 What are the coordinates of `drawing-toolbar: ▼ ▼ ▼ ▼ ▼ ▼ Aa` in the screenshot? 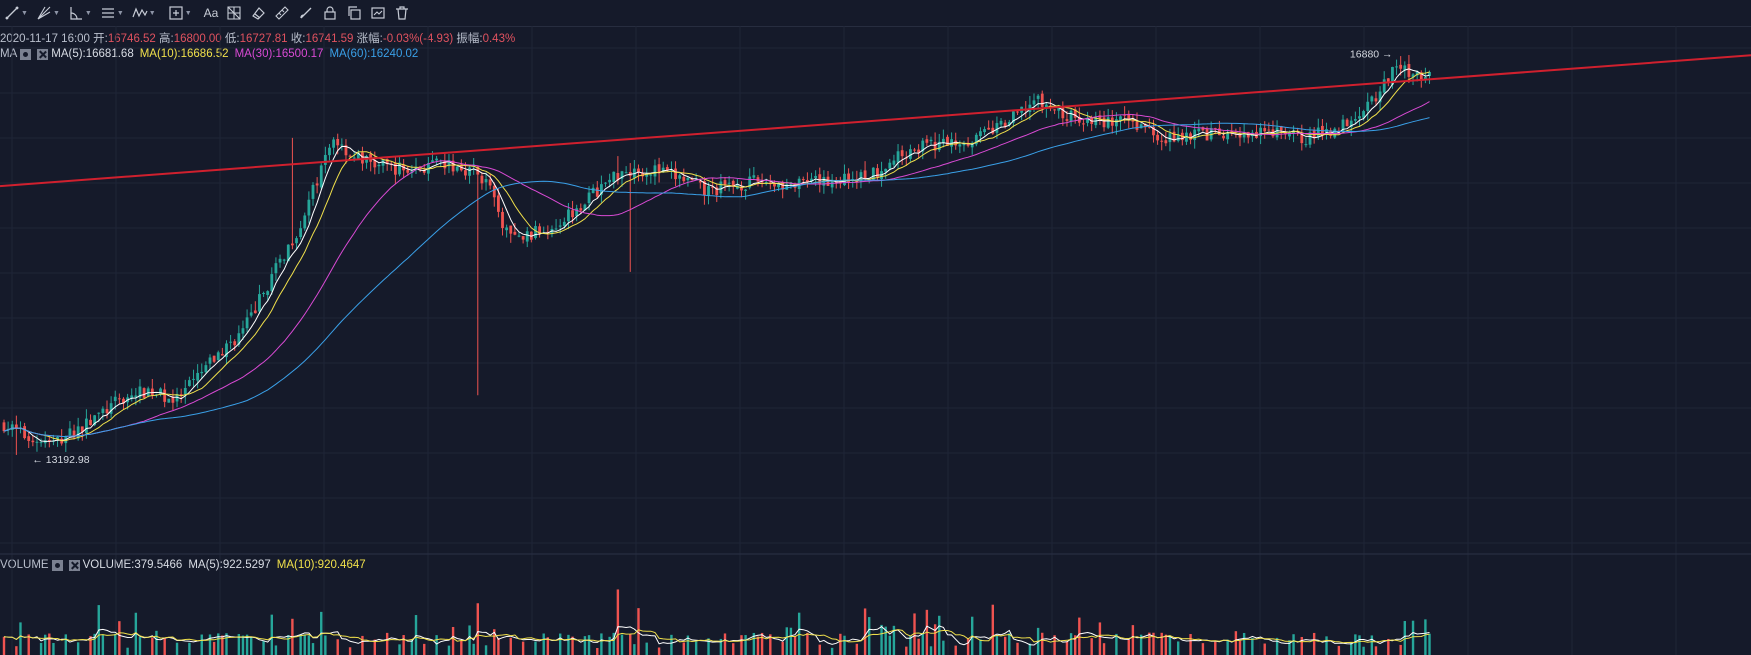 It's located at (875, 13).